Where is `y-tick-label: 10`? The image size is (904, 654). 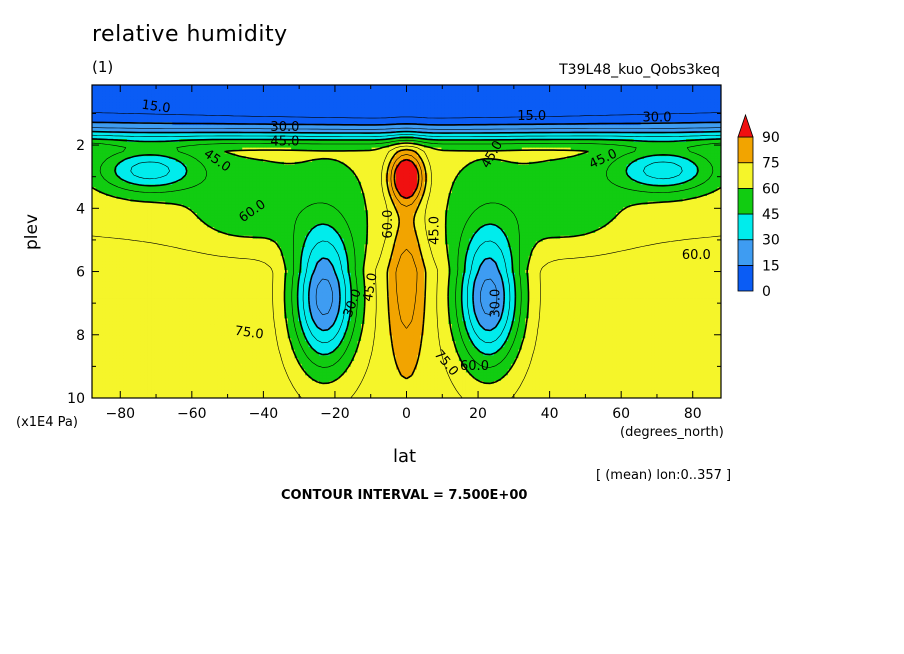
y-tick-label: 10 is located at coordinates (76, 399).